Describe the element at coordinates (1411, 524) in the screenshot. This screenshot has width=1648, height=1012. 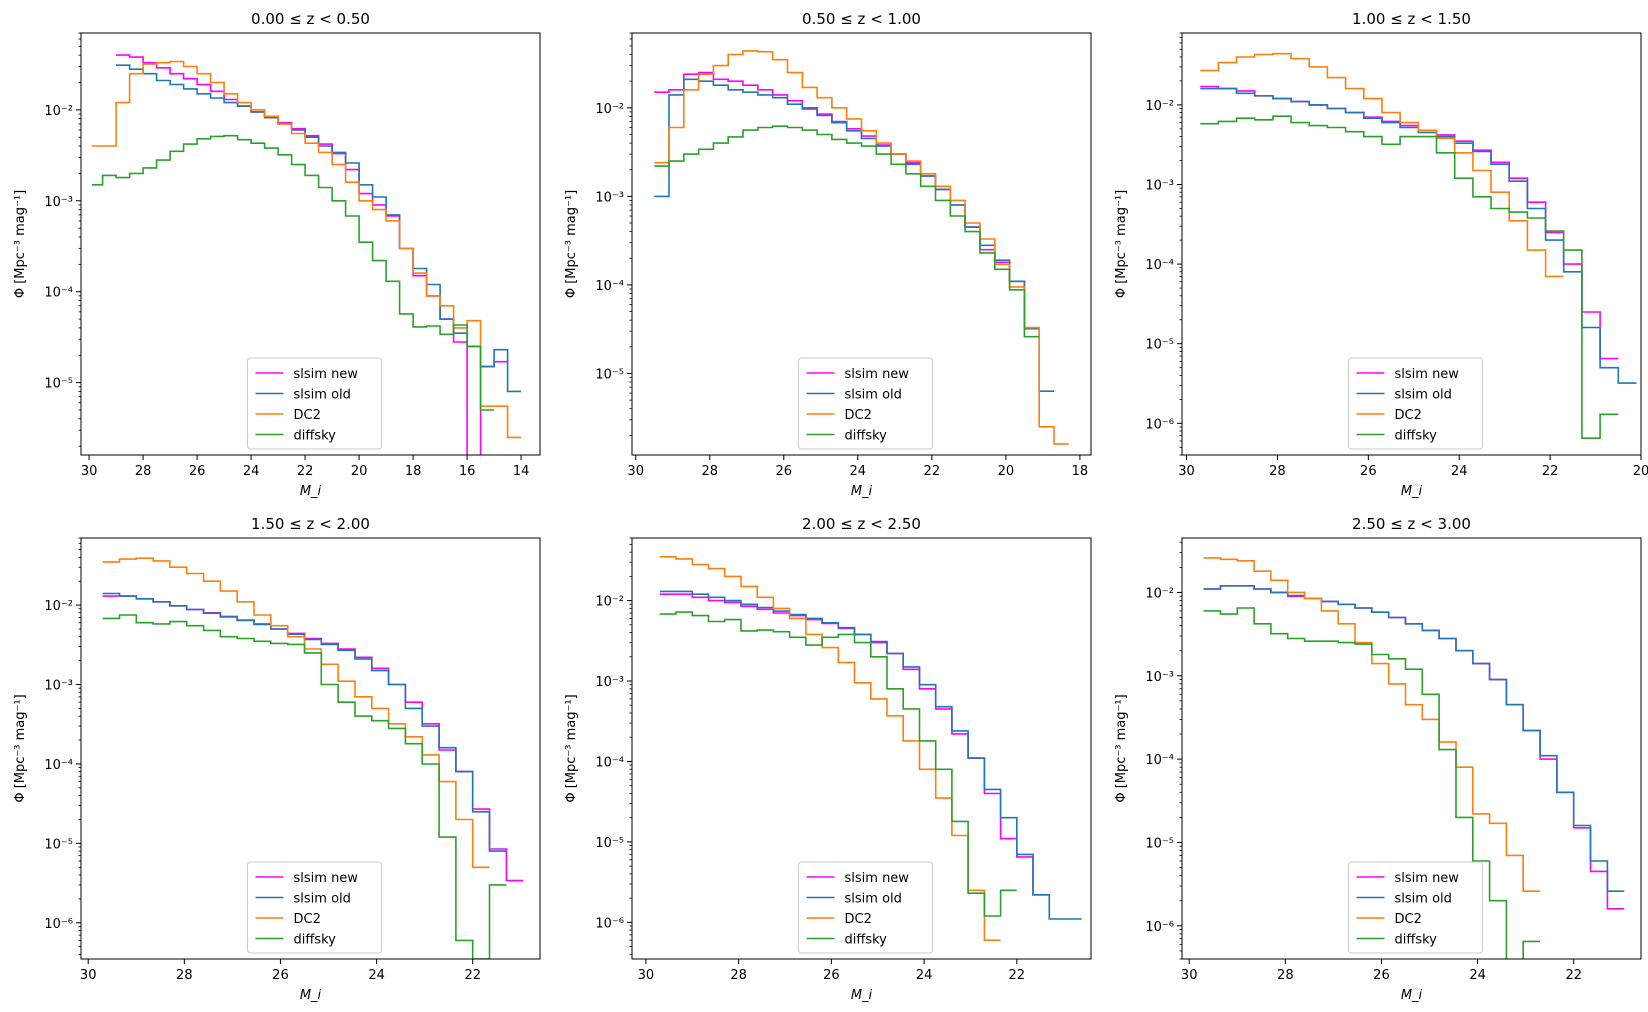
I see `chart-title: 2.50 ≤ z < 3.00` at that location.